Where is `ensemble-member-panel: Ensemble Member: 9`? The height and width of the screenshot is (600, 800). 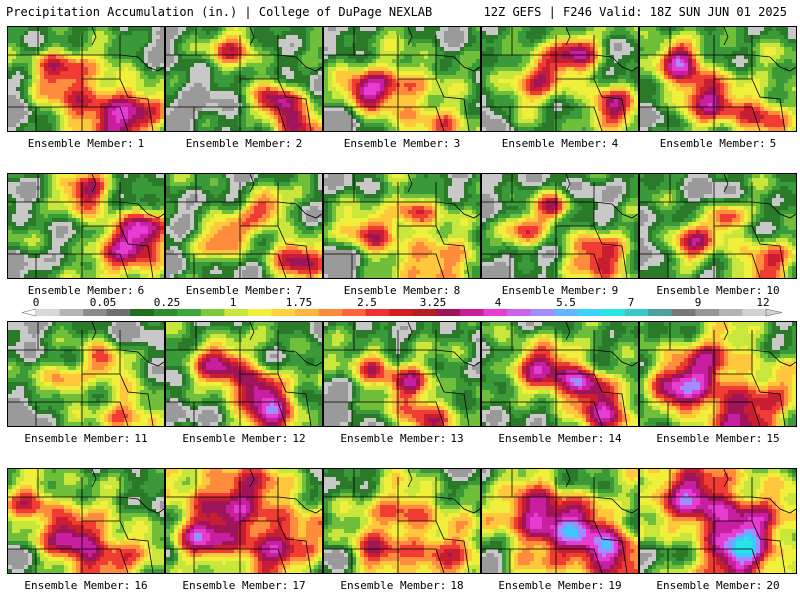
ensemble-member-panel: Ensemble Member: 9 is located at coordinates (560, 235).